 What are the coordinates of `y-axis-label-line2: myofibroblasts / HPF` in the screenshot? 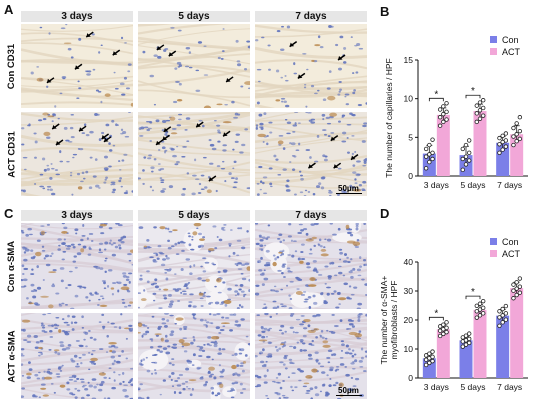 It's located at (394, 320).